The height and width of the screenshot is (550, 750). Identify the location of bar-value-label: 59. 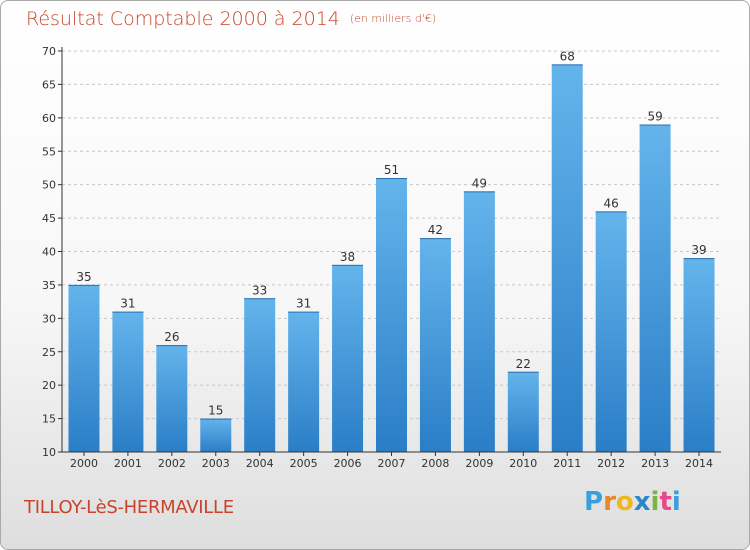
(654, 117).